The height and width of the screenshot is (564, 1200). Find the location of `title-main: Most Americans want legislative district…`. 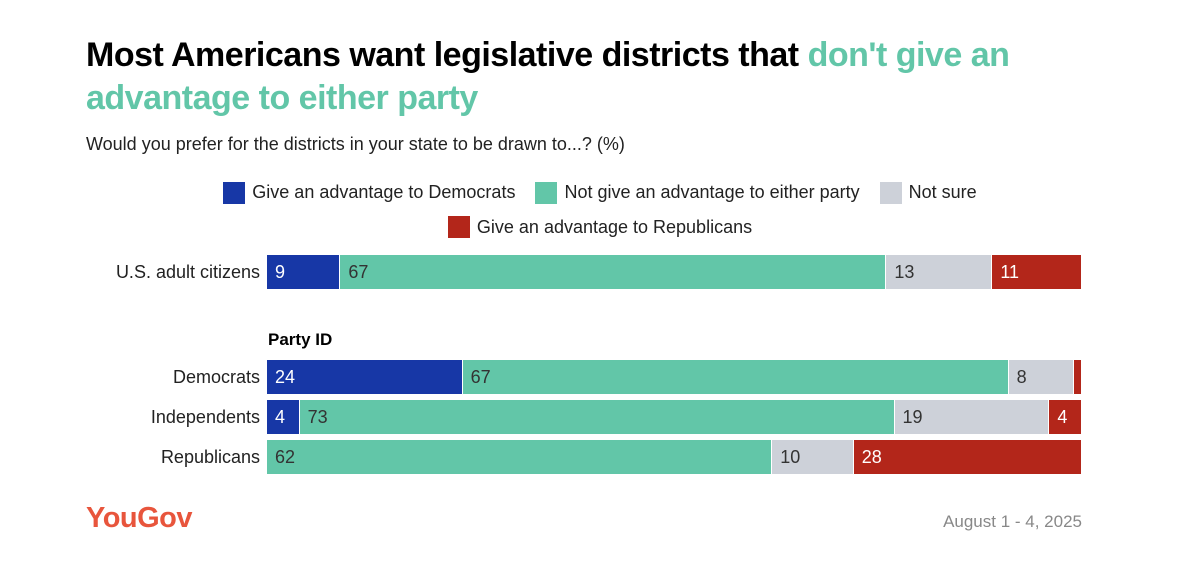

title-main: Most Americans want legislative district… is located at coordinates (447, 55).